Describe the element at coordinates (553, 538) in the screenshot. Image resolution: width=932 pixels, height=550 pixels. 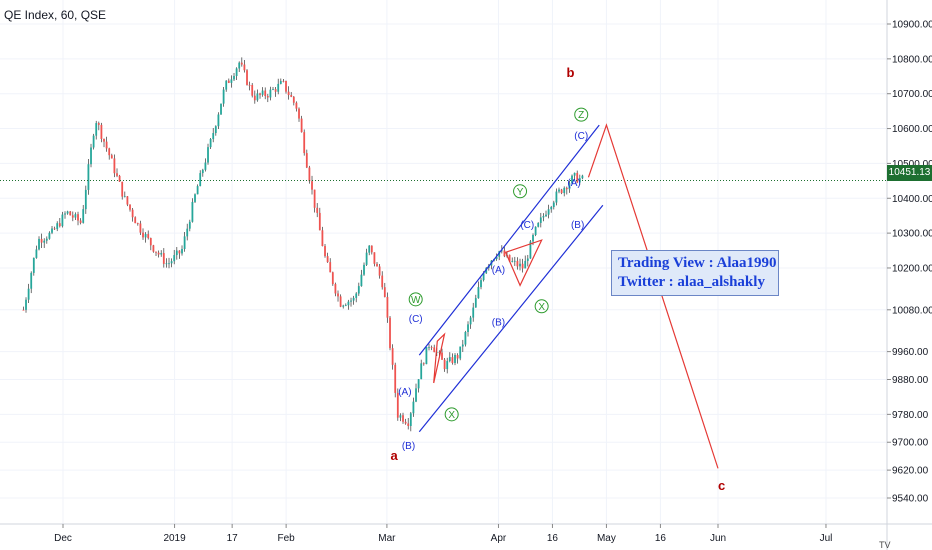
I see `x-tick-label: 16` at that location.